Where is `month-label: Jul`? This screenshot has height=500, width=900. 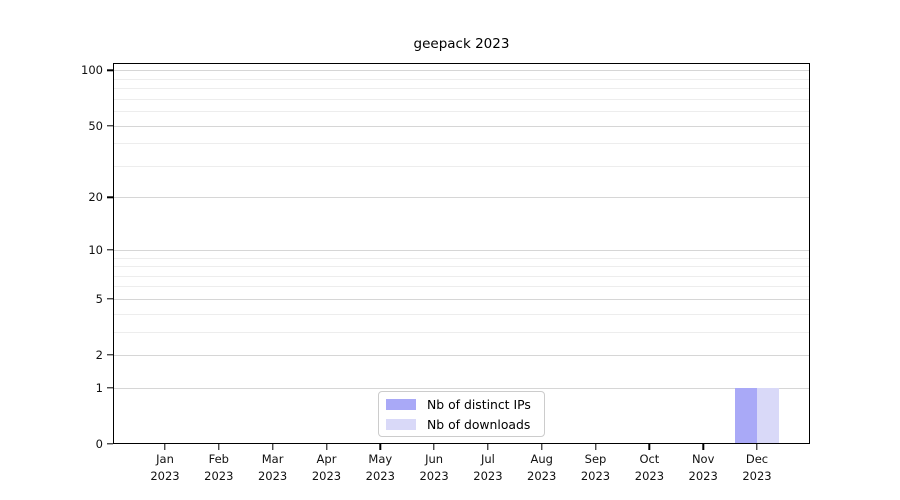 month-label: Jul is located at coordinates (487, 459).